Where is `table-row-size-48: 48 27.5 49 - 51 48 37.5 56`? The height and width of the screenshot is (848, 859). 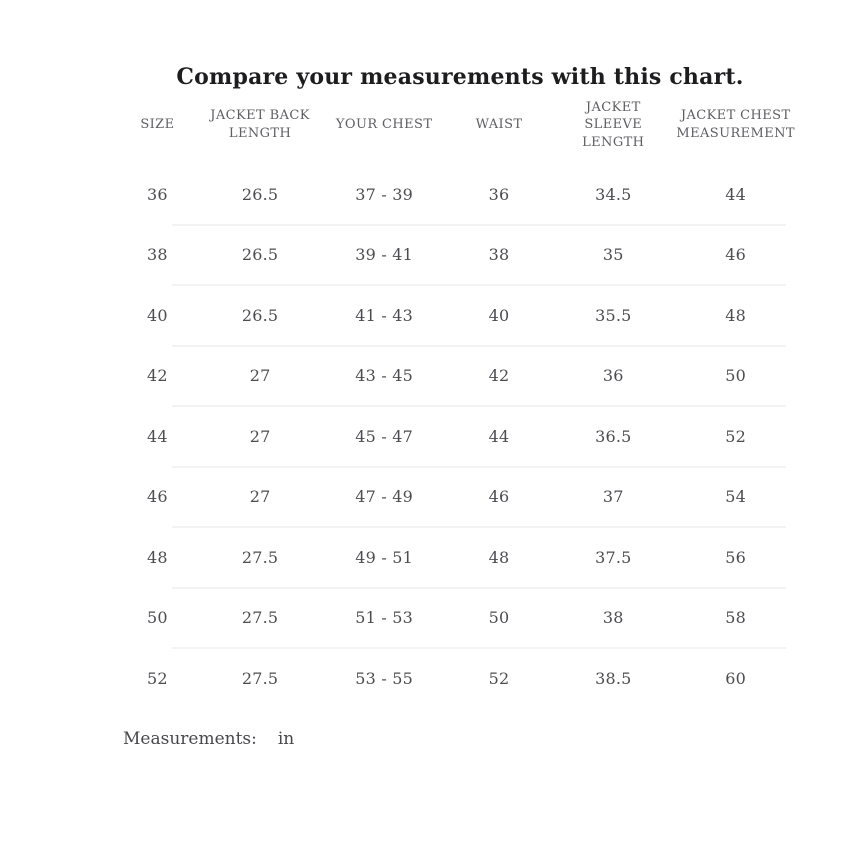
table-row-size-48: 48 27.5 49 - 51 48 37.5 56 is located at coordinates (460, 557).